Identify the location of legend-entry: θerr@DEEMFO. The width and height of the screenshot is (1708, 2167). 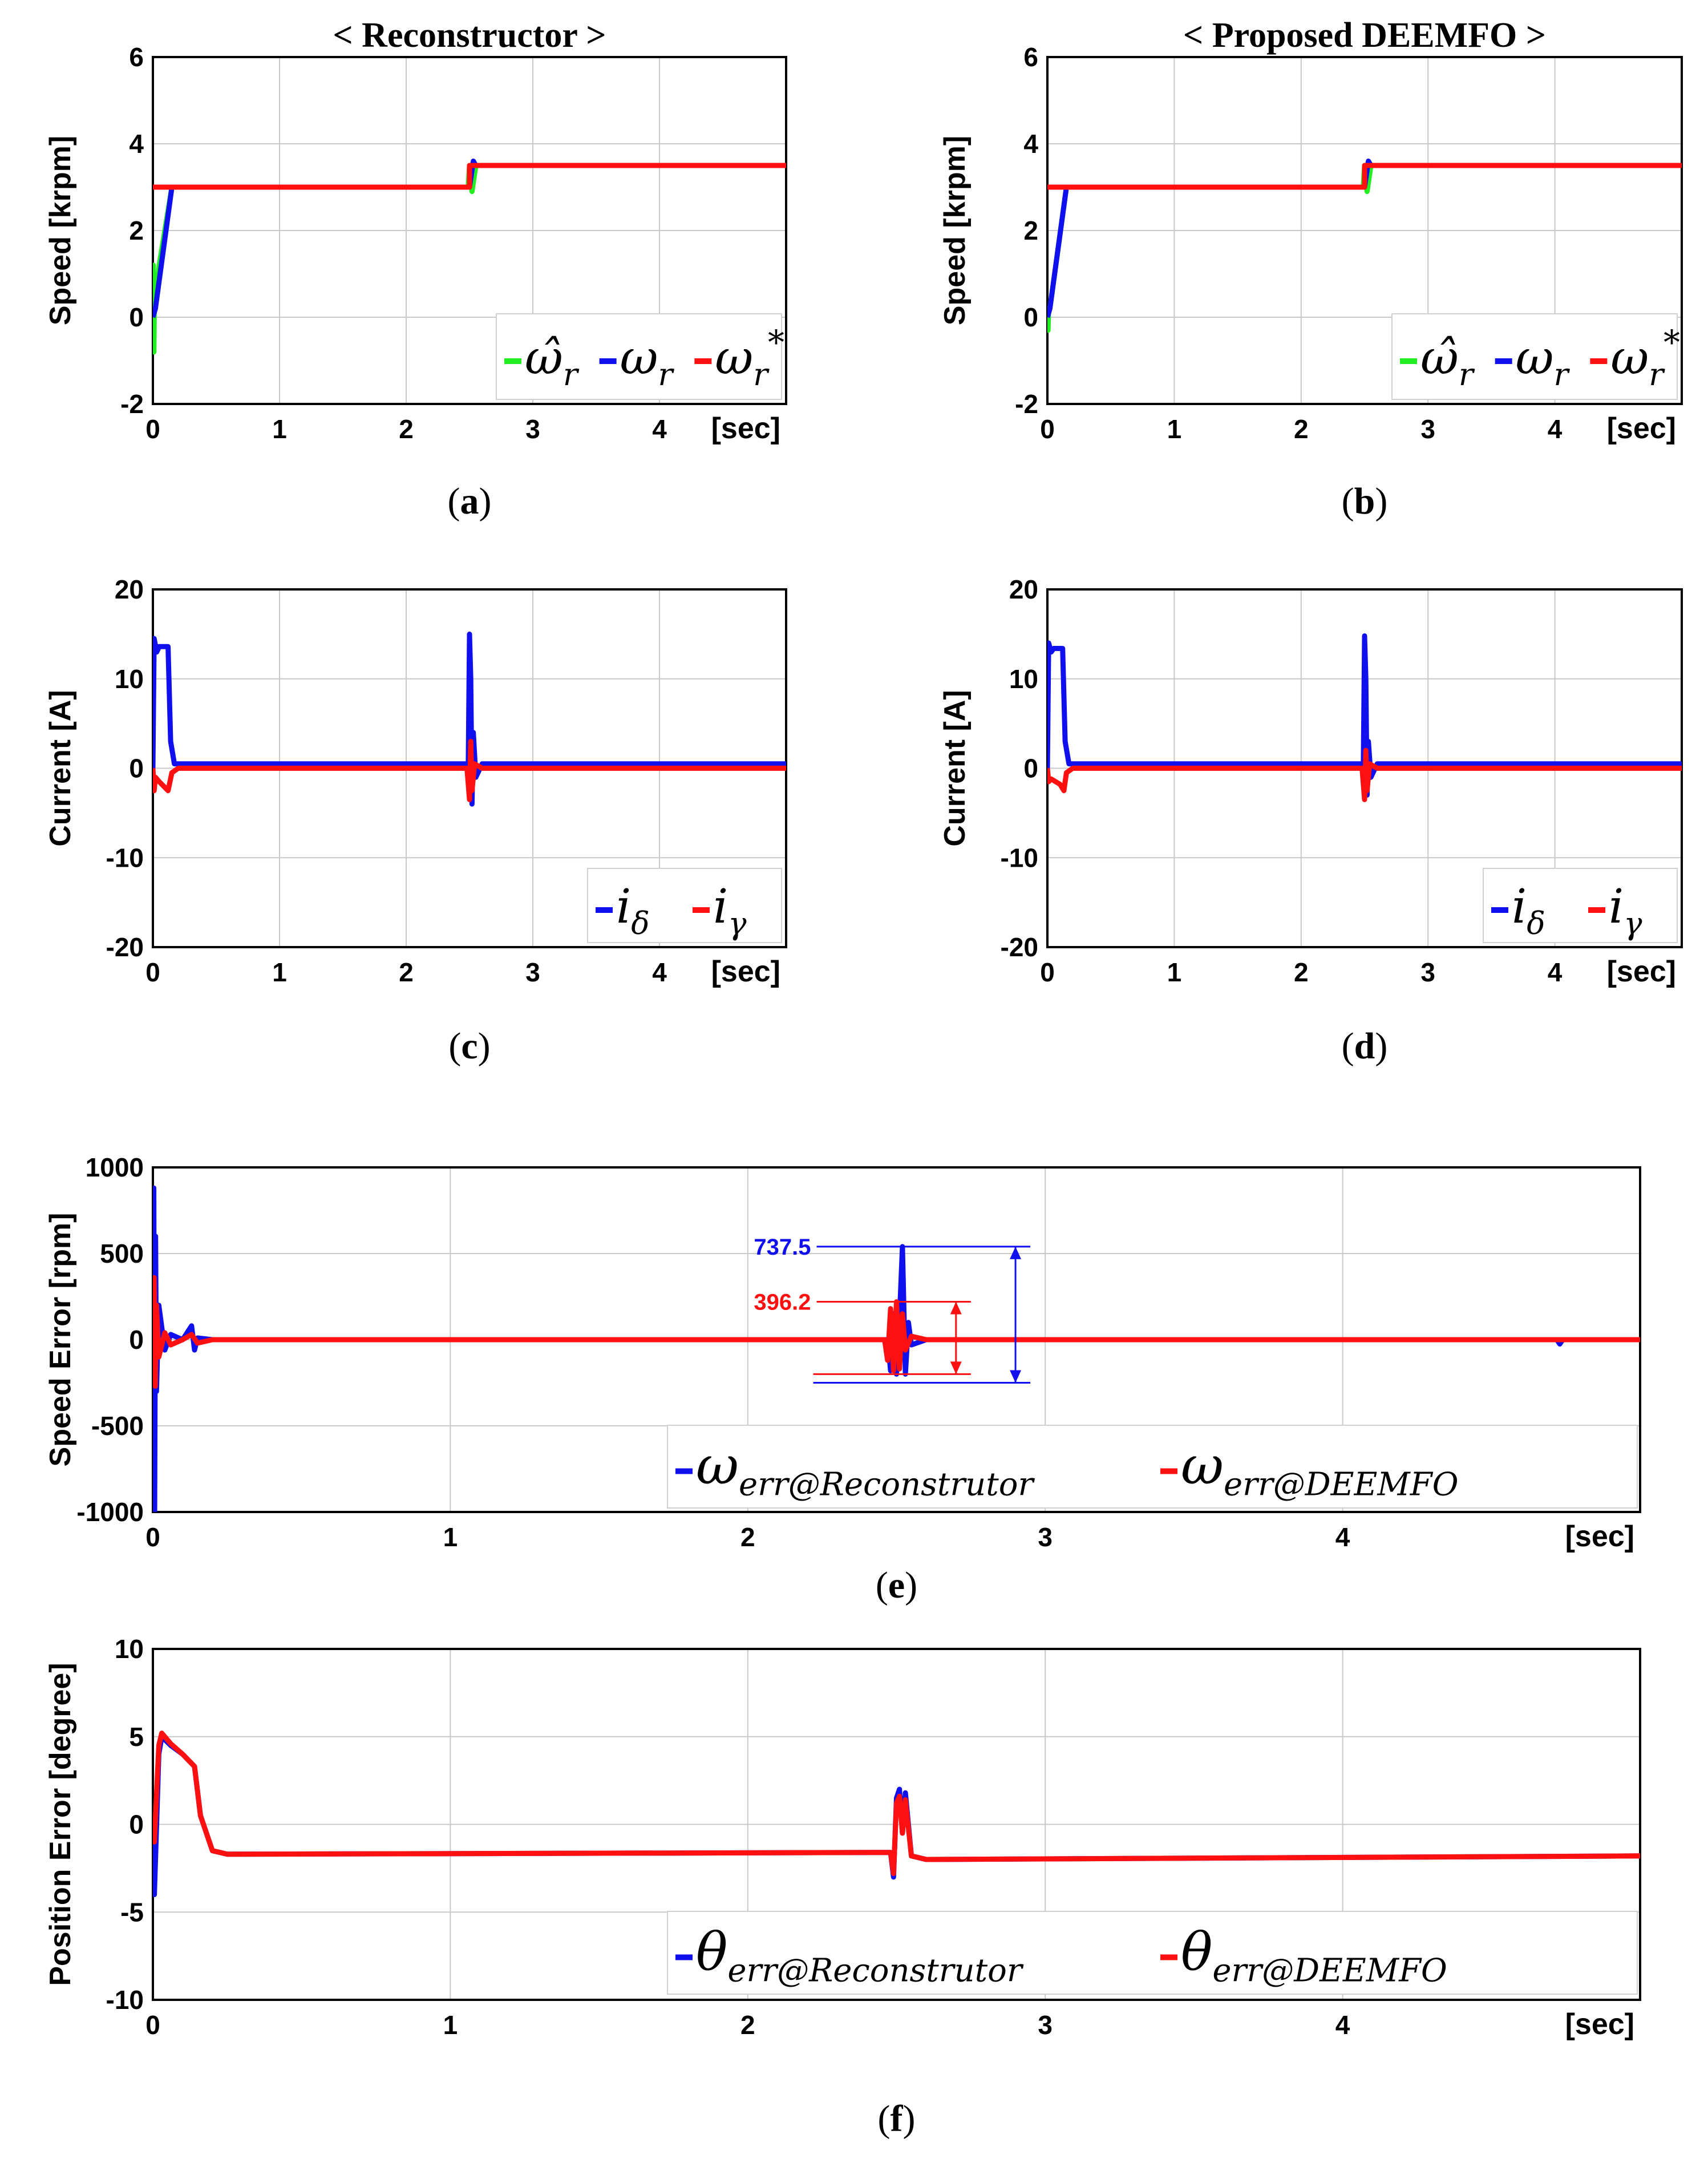
(1314, 1956).